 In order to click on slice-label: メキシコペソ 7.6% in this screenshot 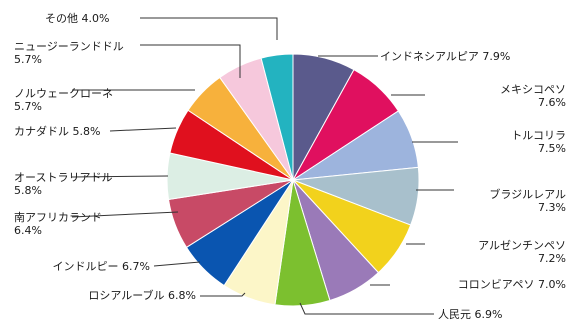, I will do `click(533, 96)`.